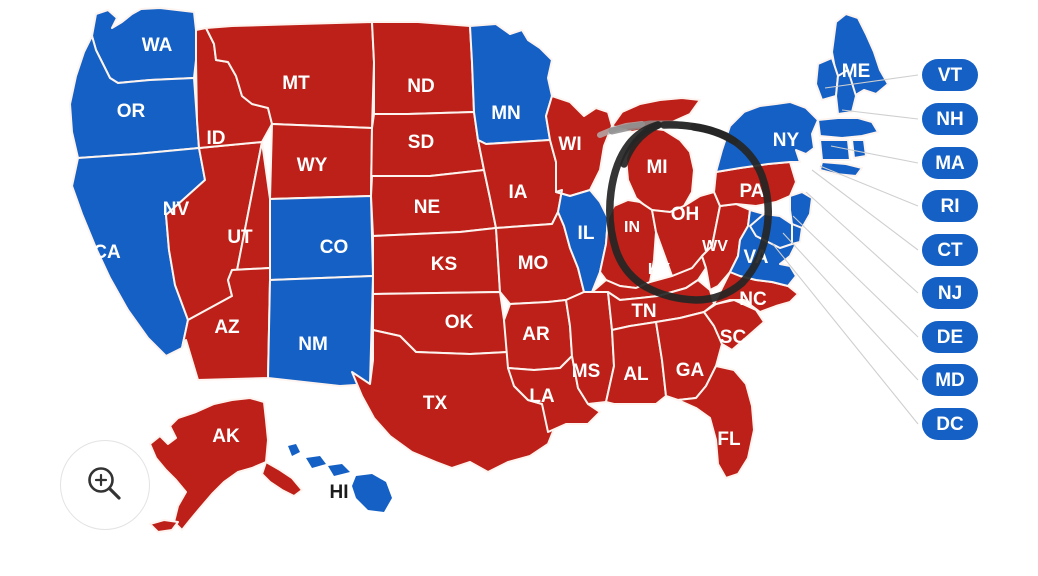 Image resolution: width=1038 pixels, height=576 pixels. I want to click on state-shape-NM, so click(320, 331).